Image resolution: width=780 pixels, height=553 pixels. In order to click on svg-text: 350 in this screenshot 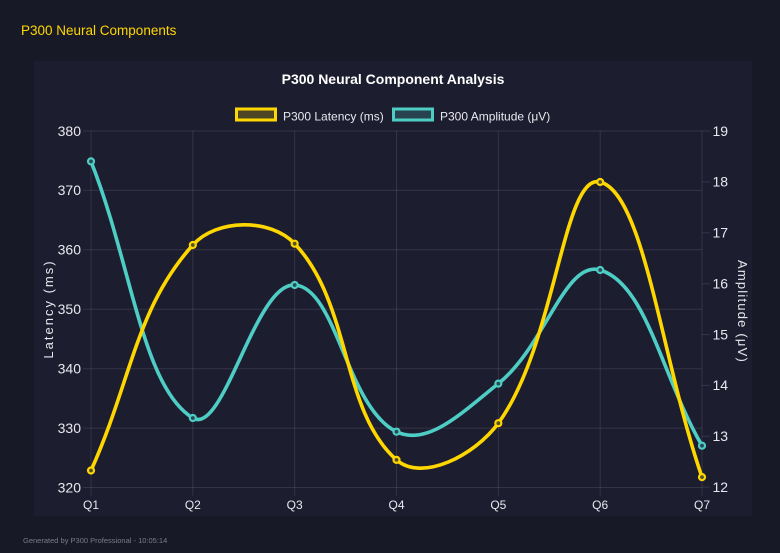, I will do `click(70, 309)`.